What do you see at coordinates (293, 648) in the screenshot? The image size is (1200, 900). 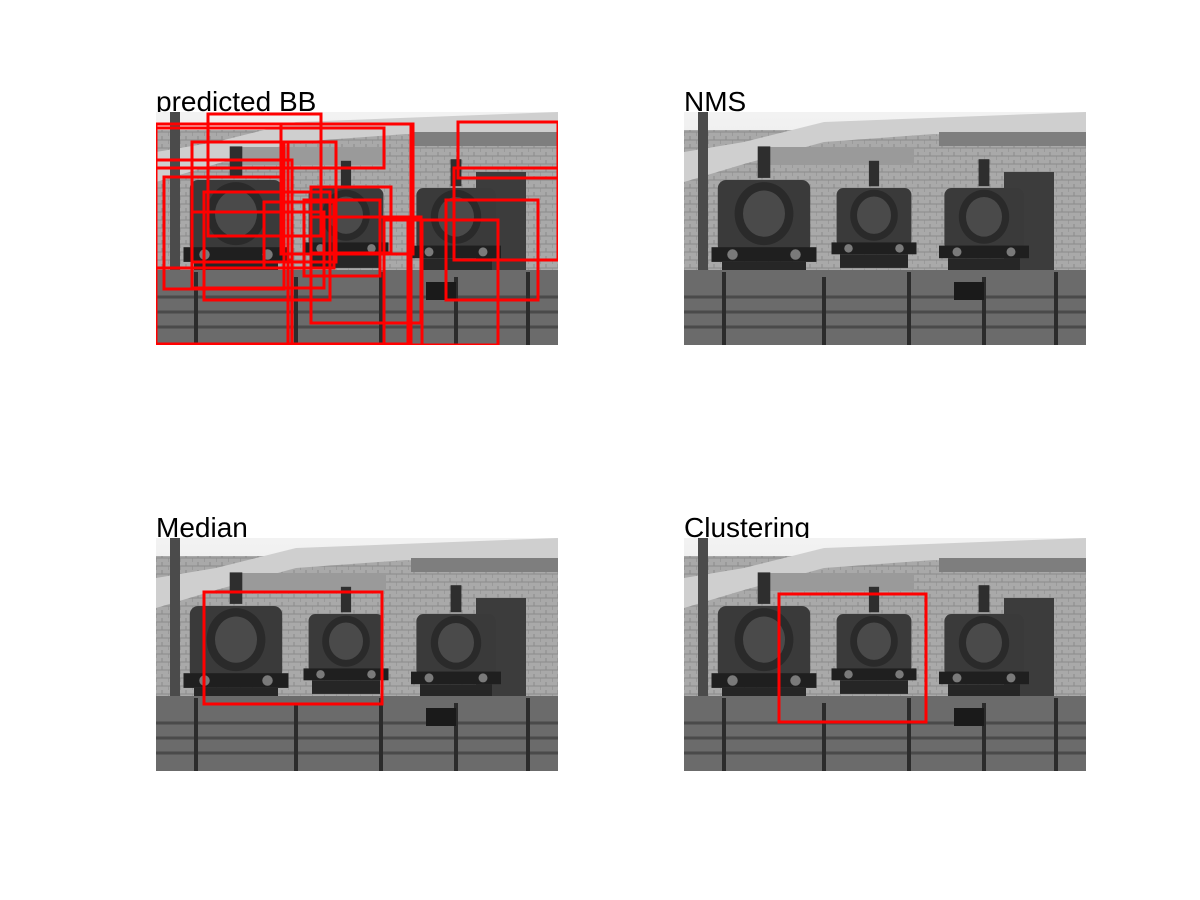 I see `median-box` at bounding box center [293, 648].